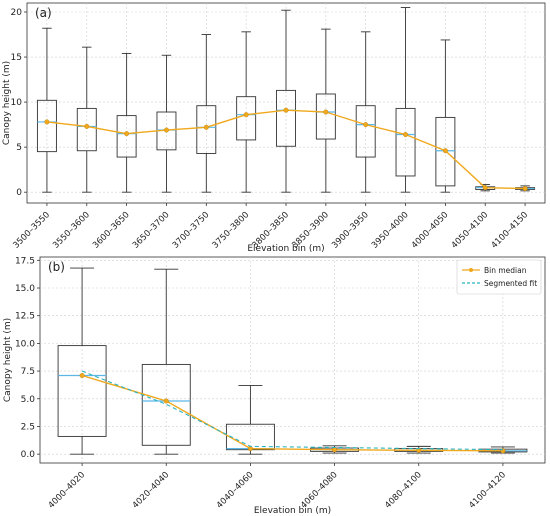  What do you see at coordinates (43, 13) in the screenshot?
I see `panel-label: (a)` at bounding box center [43, 13].